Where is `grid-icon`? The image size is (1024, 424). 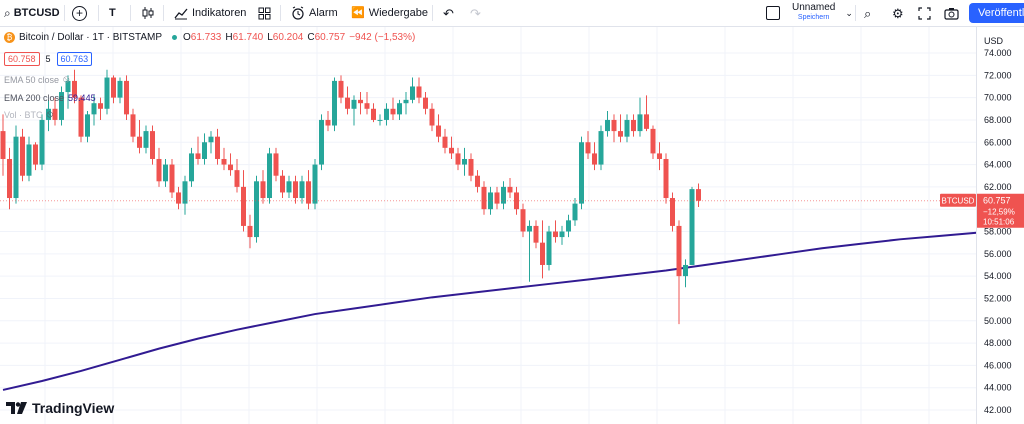 grid-icon is located at coordinates (264, 13).